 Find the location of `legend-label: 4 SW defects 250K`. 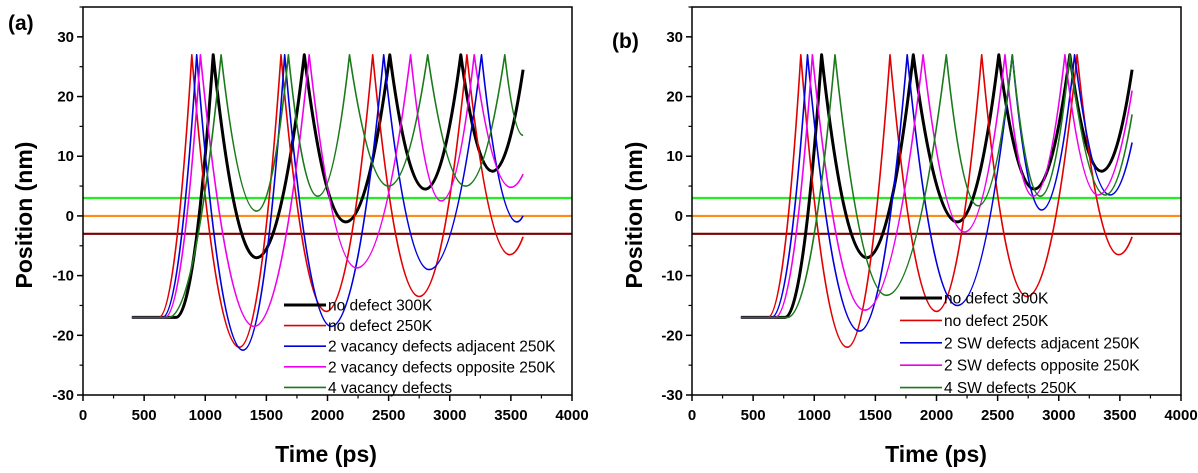

legend-label: 4 SW defects 250K is located at coordinates (1010, 388).